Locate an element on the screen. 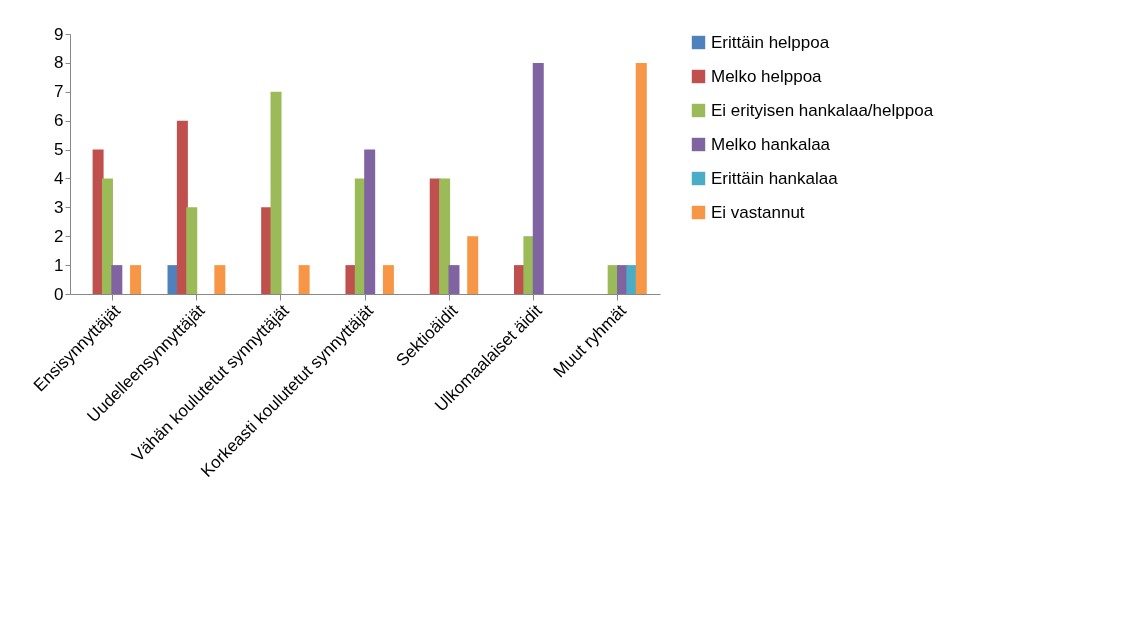  y-tick-label: 5 is located at coordinates (59, 150).